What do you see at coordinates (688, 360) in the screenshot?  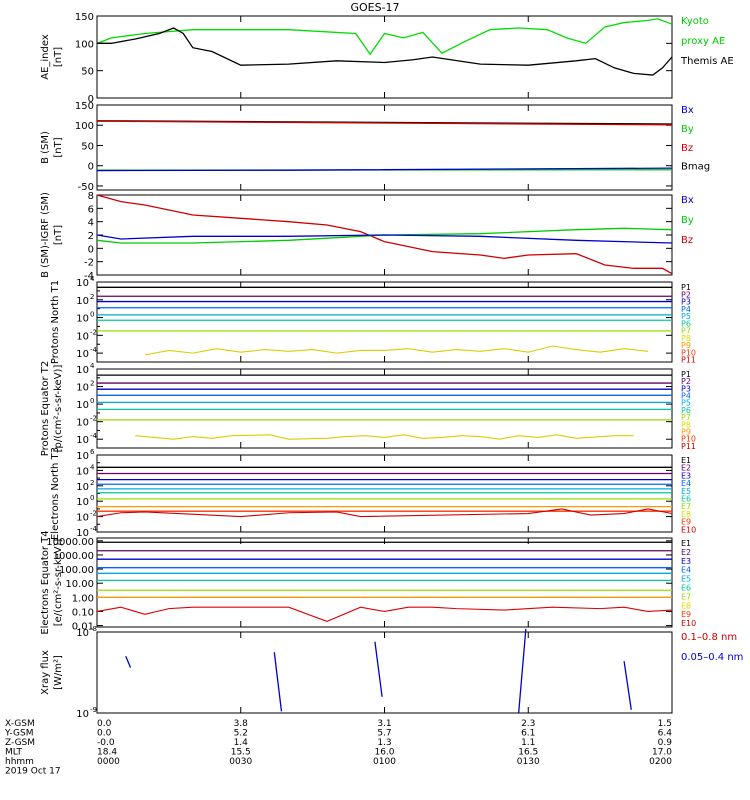 I see `legend-entry: P11` at bounding box center [688, 360].